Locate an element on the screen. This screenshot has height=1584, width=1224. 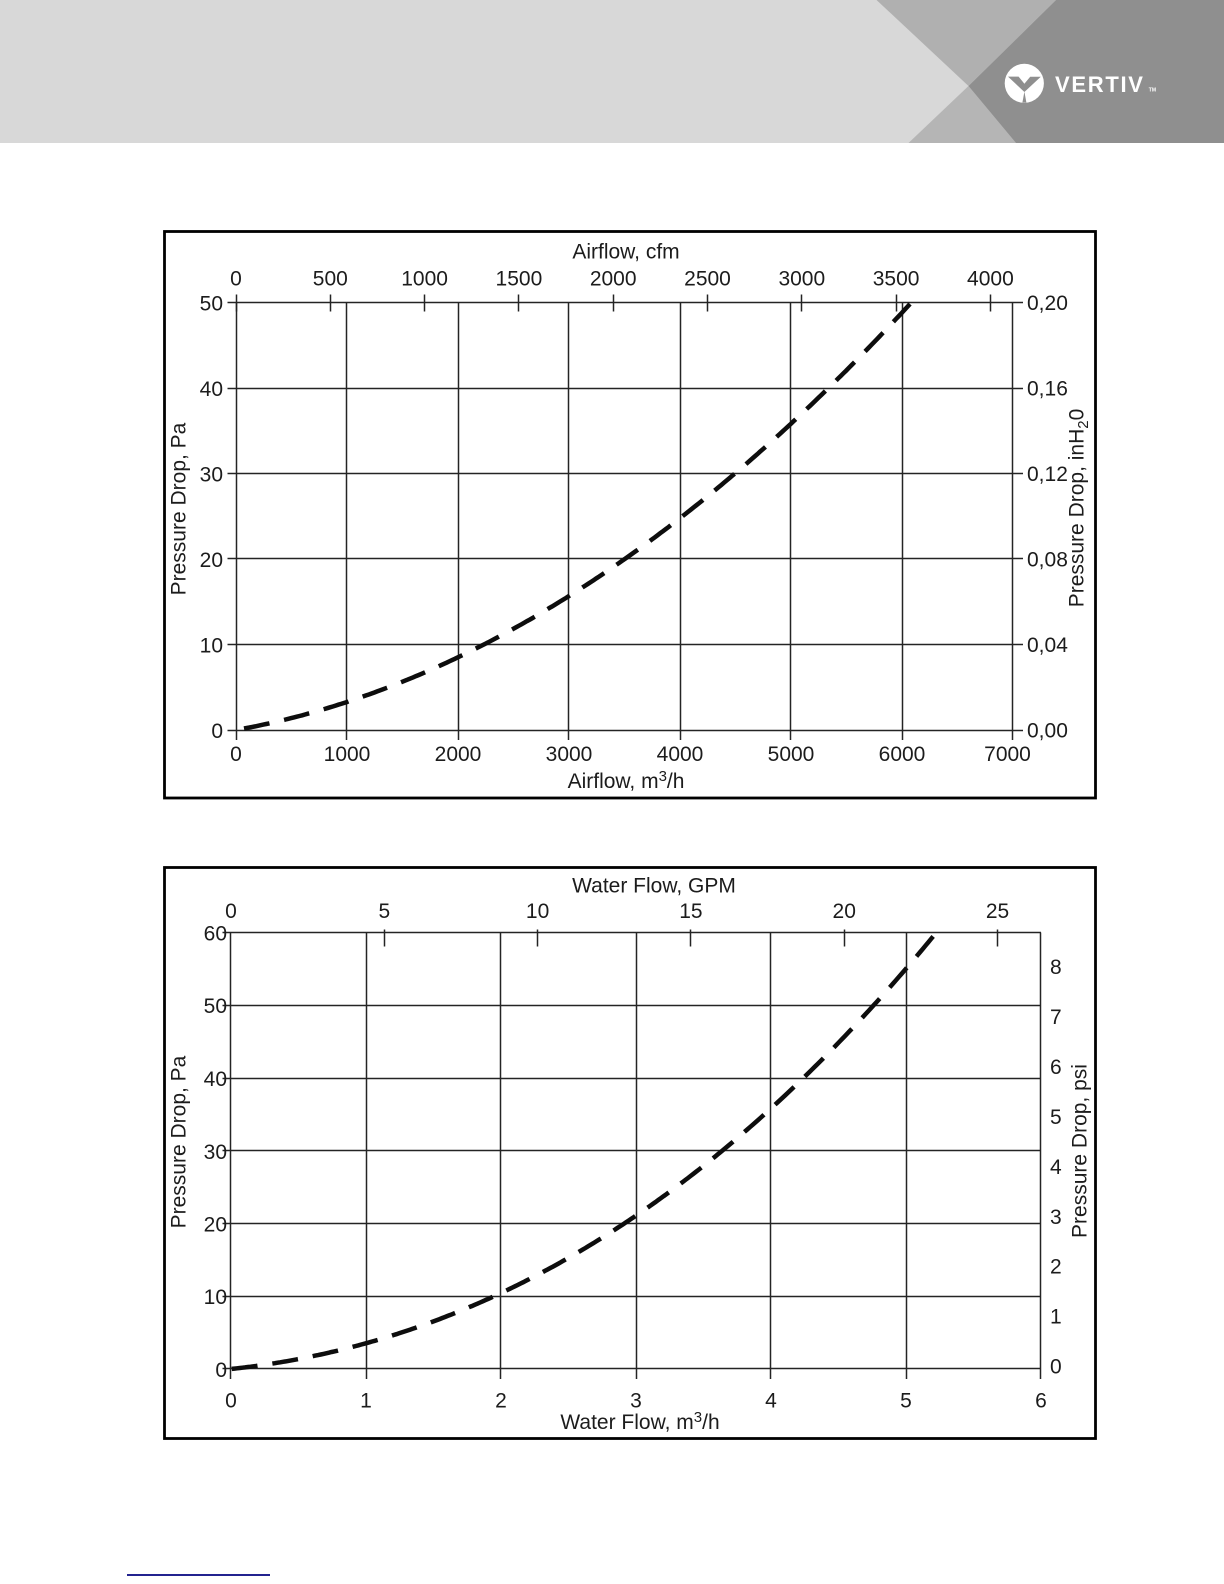
svg-text: TM is located at coordinates (1152, 90).